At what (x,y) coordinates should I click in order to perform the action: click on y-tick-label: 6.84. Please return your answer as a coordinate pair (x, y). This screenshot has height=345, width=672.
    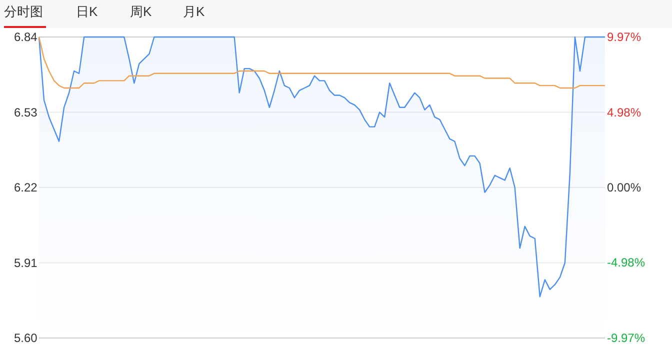
    Looking at the image, I should click on (26, 37).